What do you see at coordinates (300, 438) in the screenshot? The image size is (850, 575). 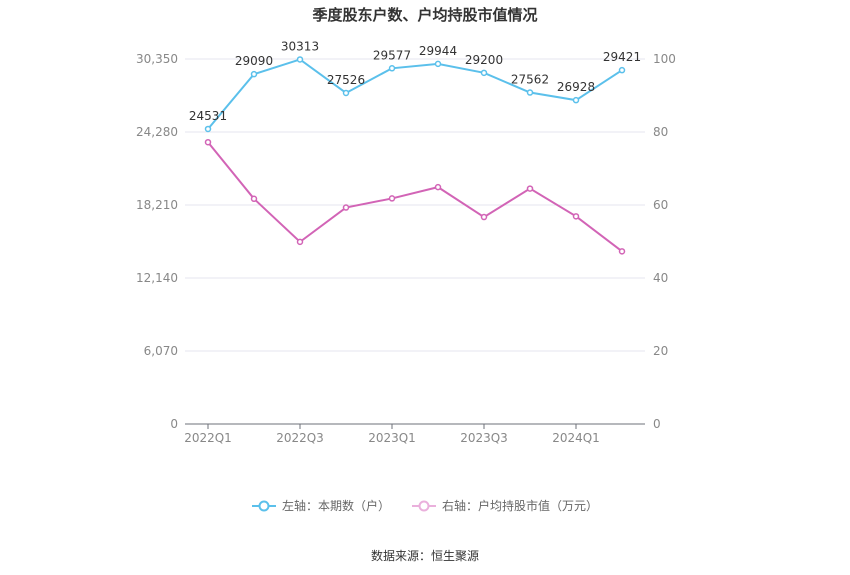 I see `x-tick-label: 2022Q3` at bounding box center [300, 438].